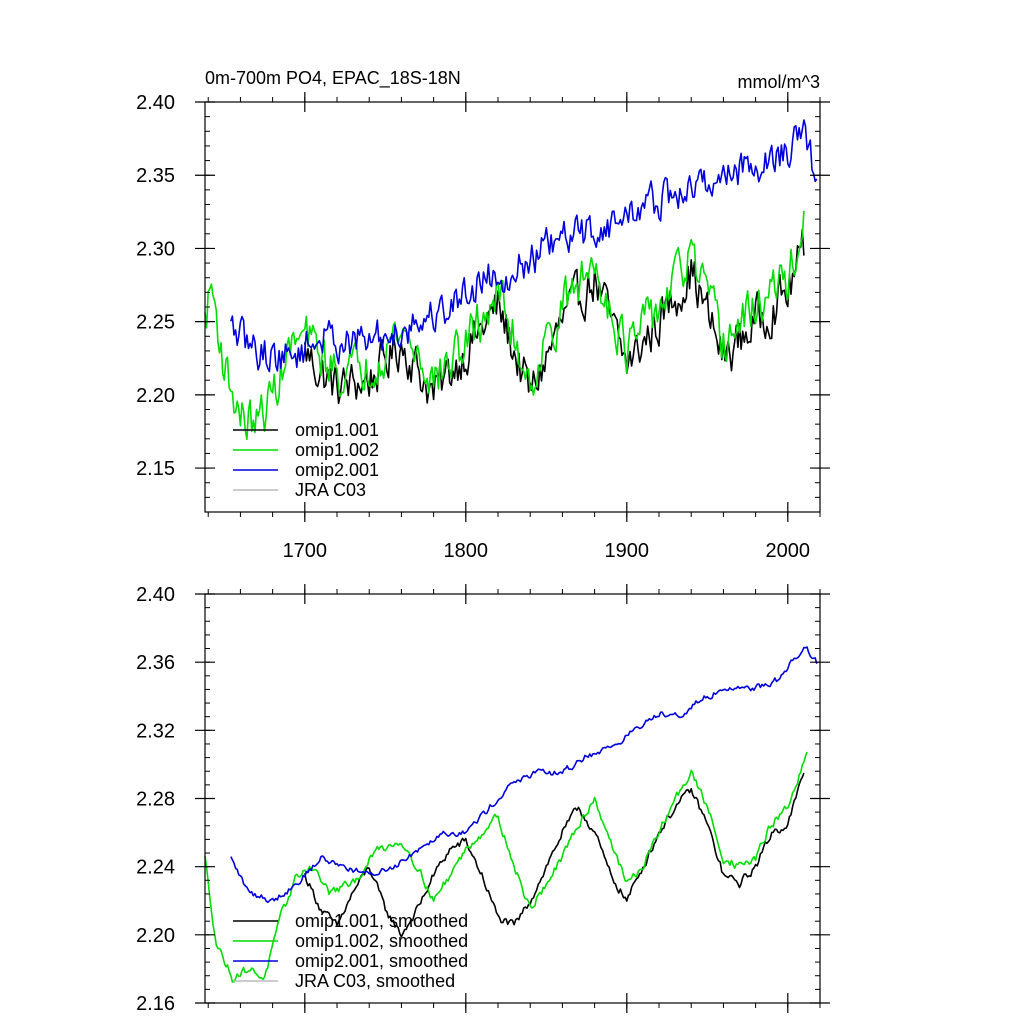 Image resolution: width=1024 pixels, height=1024 pixels. Describe the element at coordinates (381, 941) in the screenshot. I see `bottom-legend-label-2: omip1.002, smoothed` at that location.